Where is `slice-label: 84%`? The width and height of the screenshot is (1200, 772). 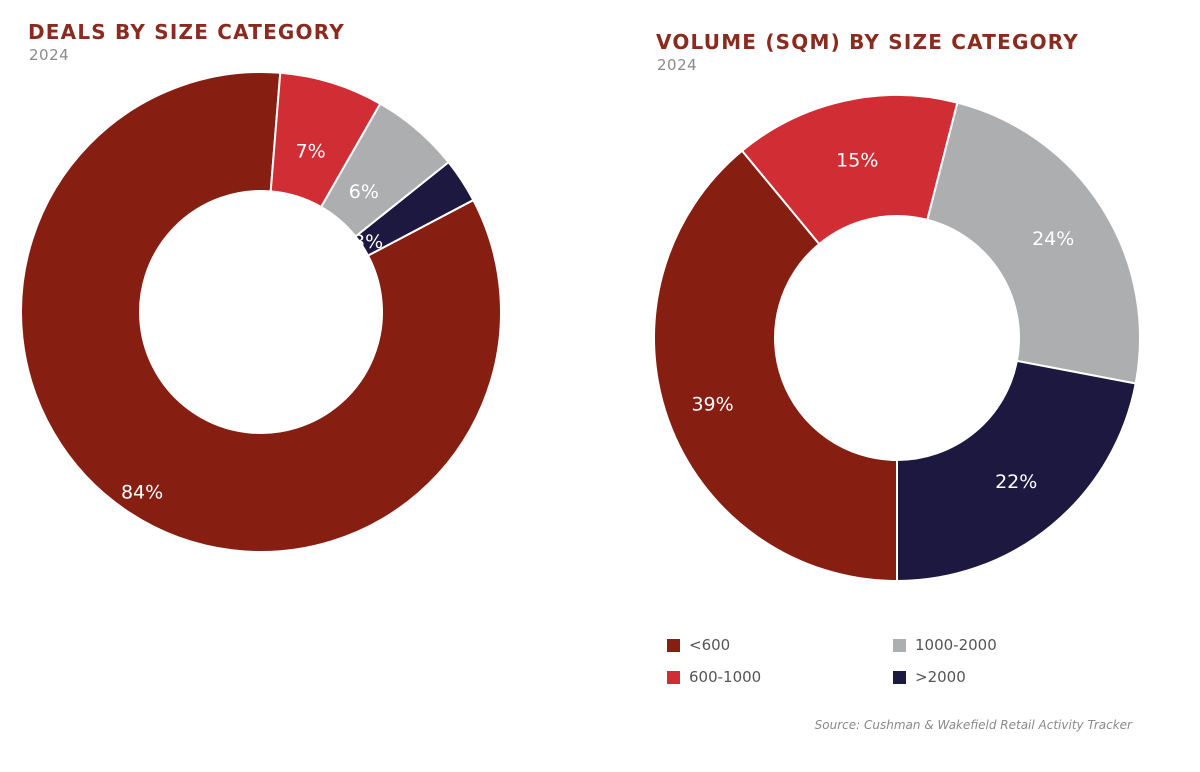 slice-label: 84% is located at coordinates (142, 492).